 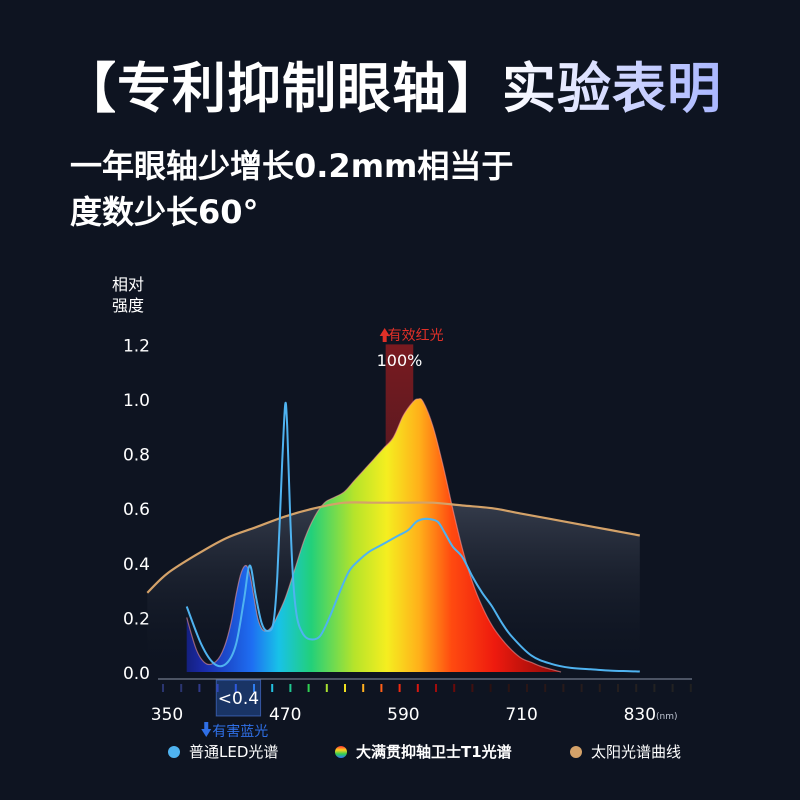 What do you see at coordinates (167, 715) in the screenshot?
I see `x-tick-label: 350` at bounding box center [167, 715].